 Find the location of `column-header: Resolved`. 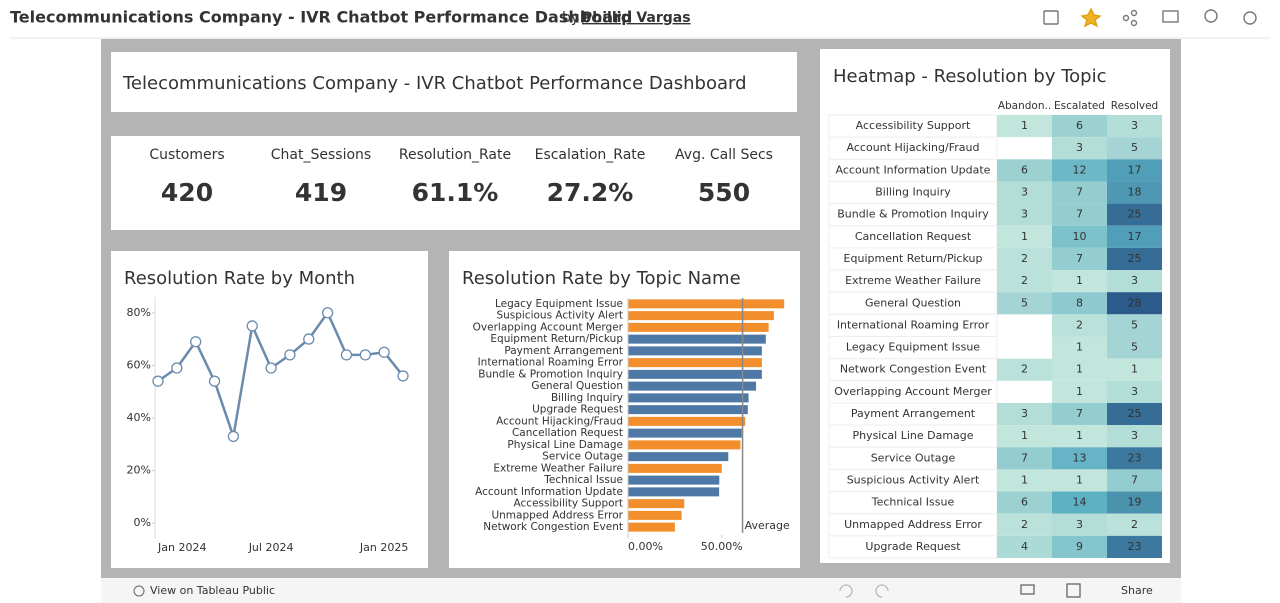

column-header: Resolved is located at coordinates (1134, 106).